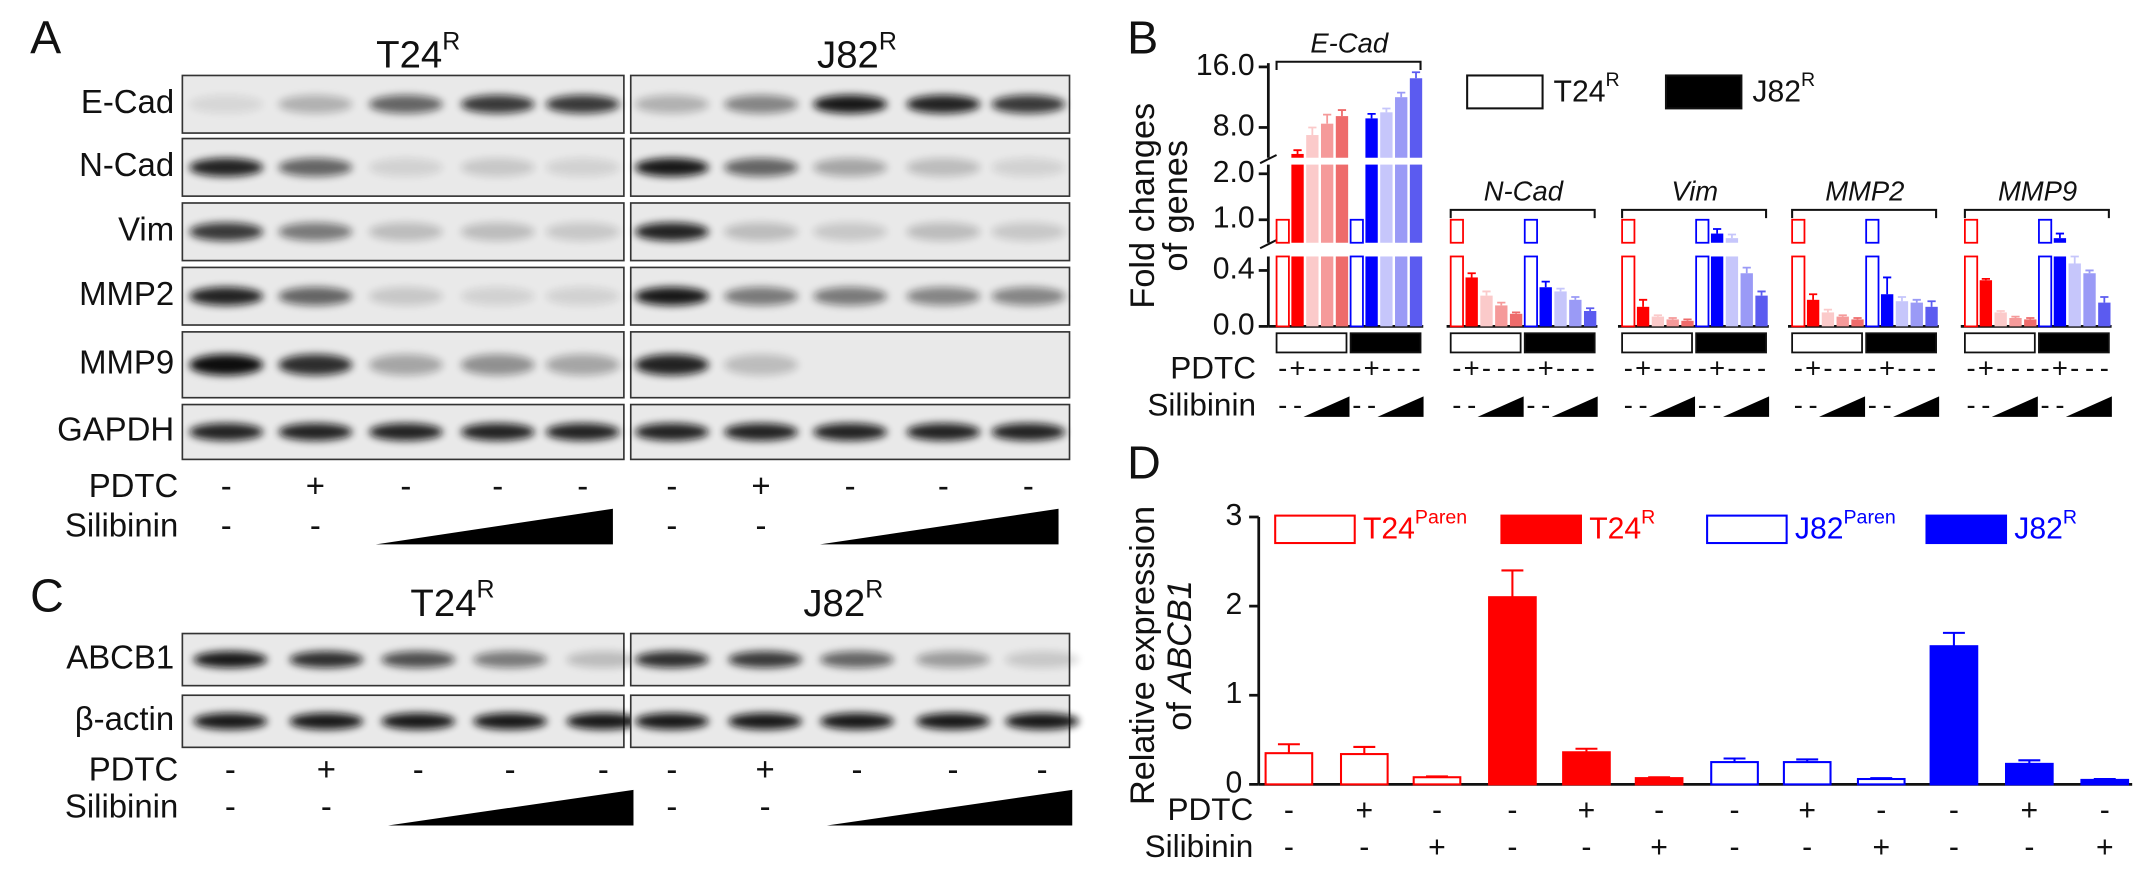 This screenshot has height=873, width=2150. I want to click on legend-swatch, so click(1703, 92).